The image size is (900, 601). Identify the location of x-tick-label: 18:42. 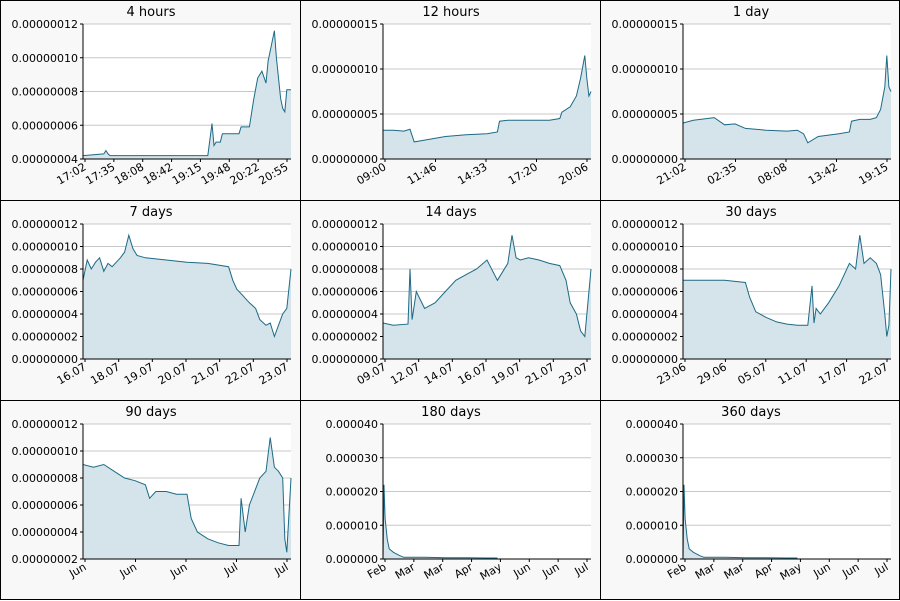
(158, 173).